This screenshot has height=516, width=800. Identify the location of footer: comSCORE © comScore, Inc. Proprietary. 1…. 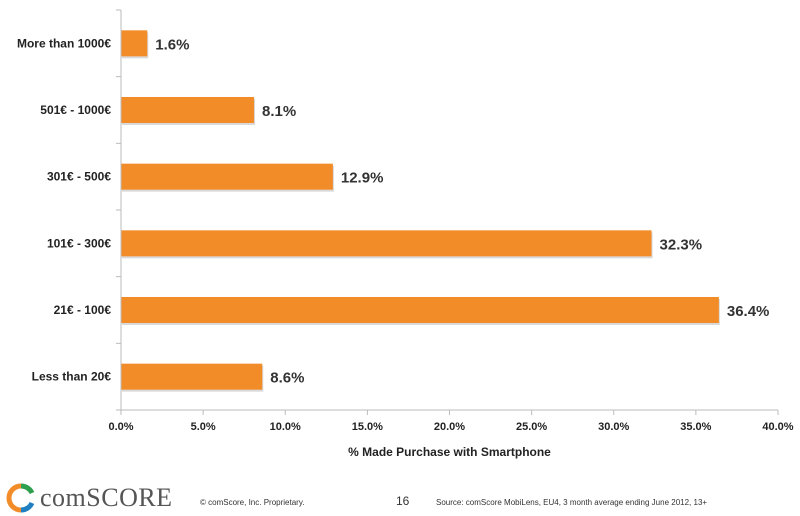
(400, 496).